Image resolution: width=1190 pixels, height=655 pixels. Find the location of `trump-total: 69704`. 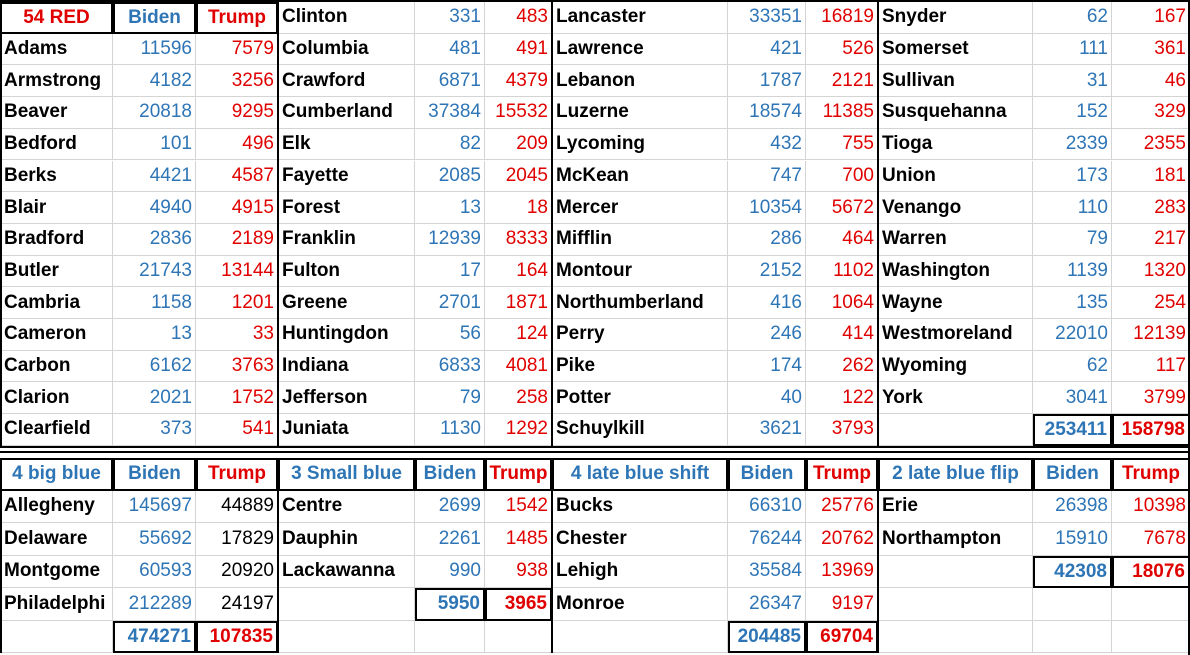

trump-total: 69704 is located at coordinates (842, 636).